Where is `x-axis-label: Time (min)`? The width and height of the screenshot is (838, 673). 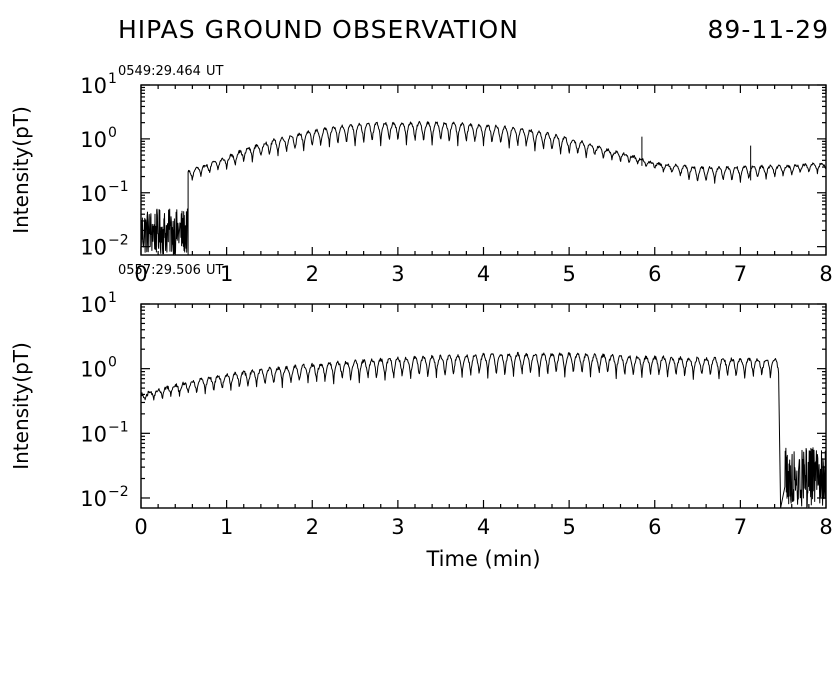 x-axis-label: Time (min) is located at coordinates (482, 559).